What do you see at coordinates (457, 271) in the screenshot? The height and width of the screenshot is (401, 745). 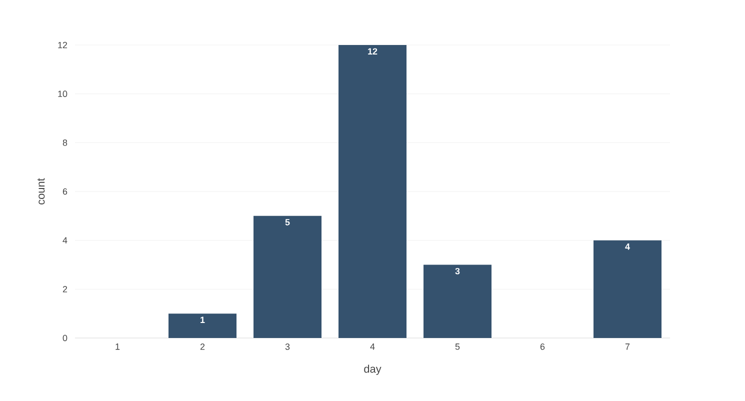 I see `data-label: 3` at bounding box center [457, 271].